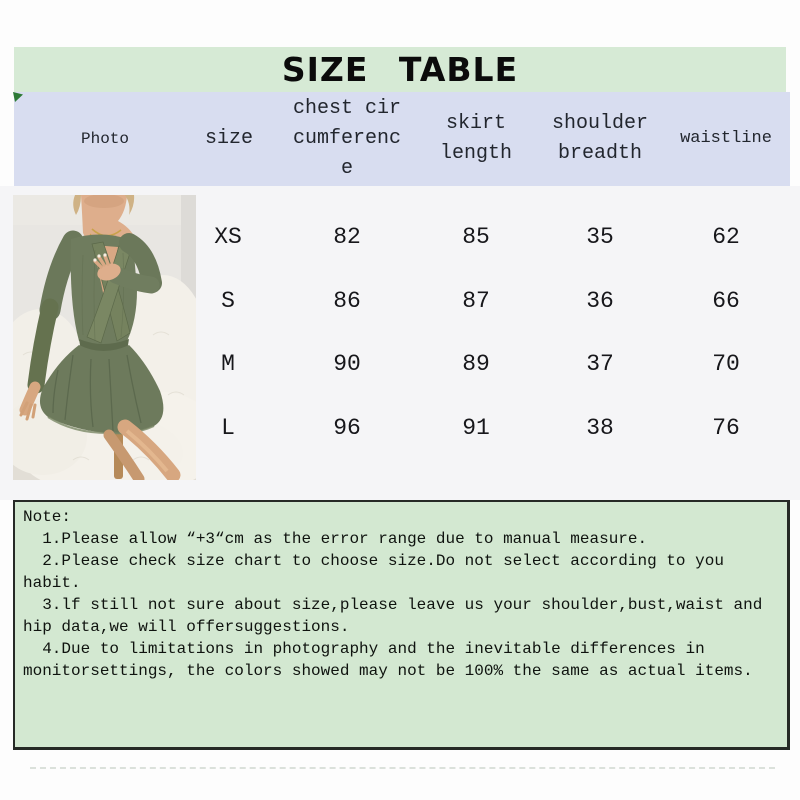 The height and width of the screenshot is (800, 800). Describe the element at coordinates (726, 300) in the screenshot. I see `waistline-cell: 66` at that location.